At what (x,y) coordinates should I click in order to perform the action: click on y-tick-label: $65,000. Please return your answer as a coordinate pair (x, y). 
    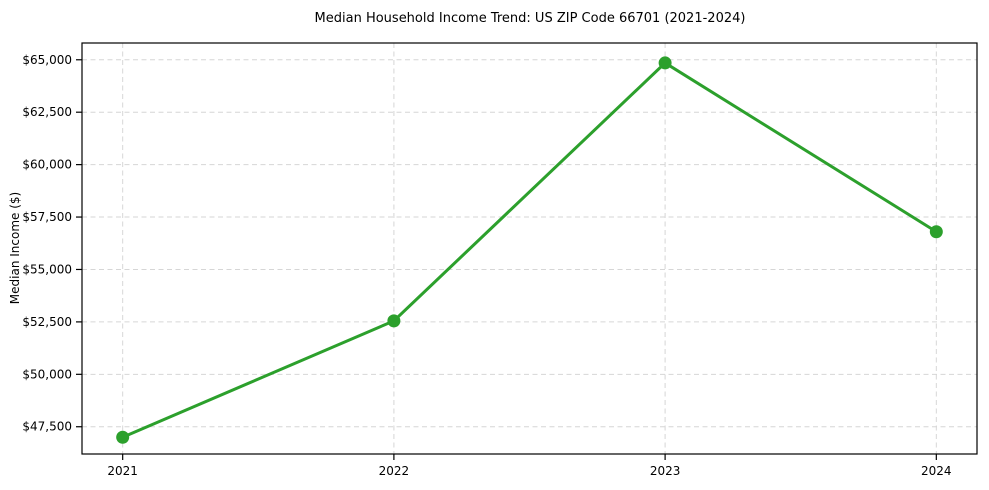
    Looking at the image, I should click on (47, 60).